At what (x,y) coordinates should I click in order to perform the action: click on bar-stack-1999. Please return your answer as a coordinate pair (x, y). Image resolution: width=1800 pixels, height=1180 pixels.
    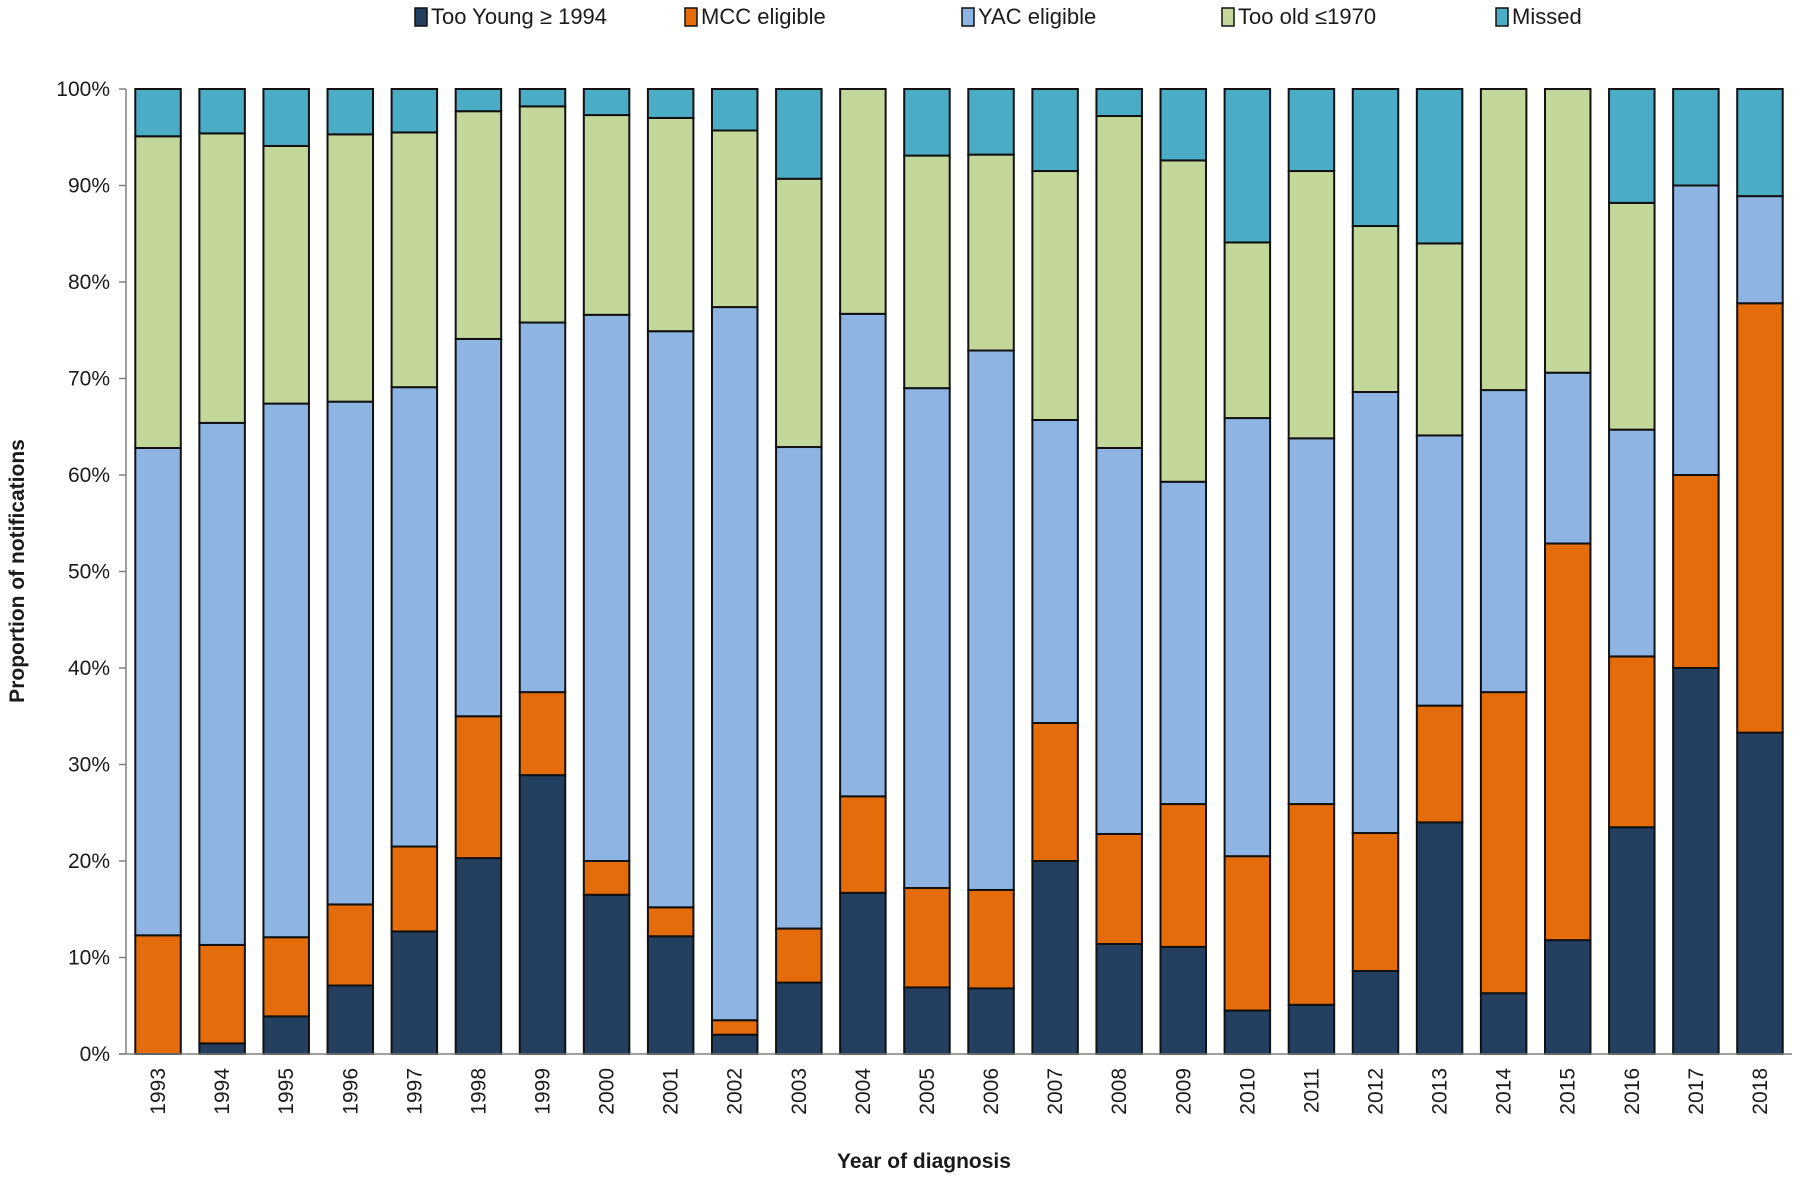
    Looking at the image, I should click on (542, 571).